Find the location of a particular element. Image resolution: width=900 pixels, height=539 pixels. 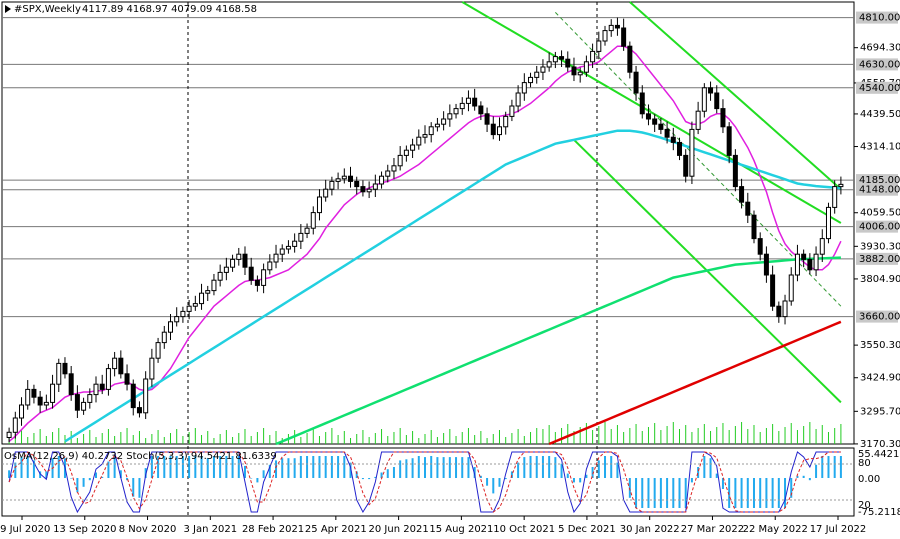

time-tick-label: 10 Oct 2021 is located at coordinates (524, 529).